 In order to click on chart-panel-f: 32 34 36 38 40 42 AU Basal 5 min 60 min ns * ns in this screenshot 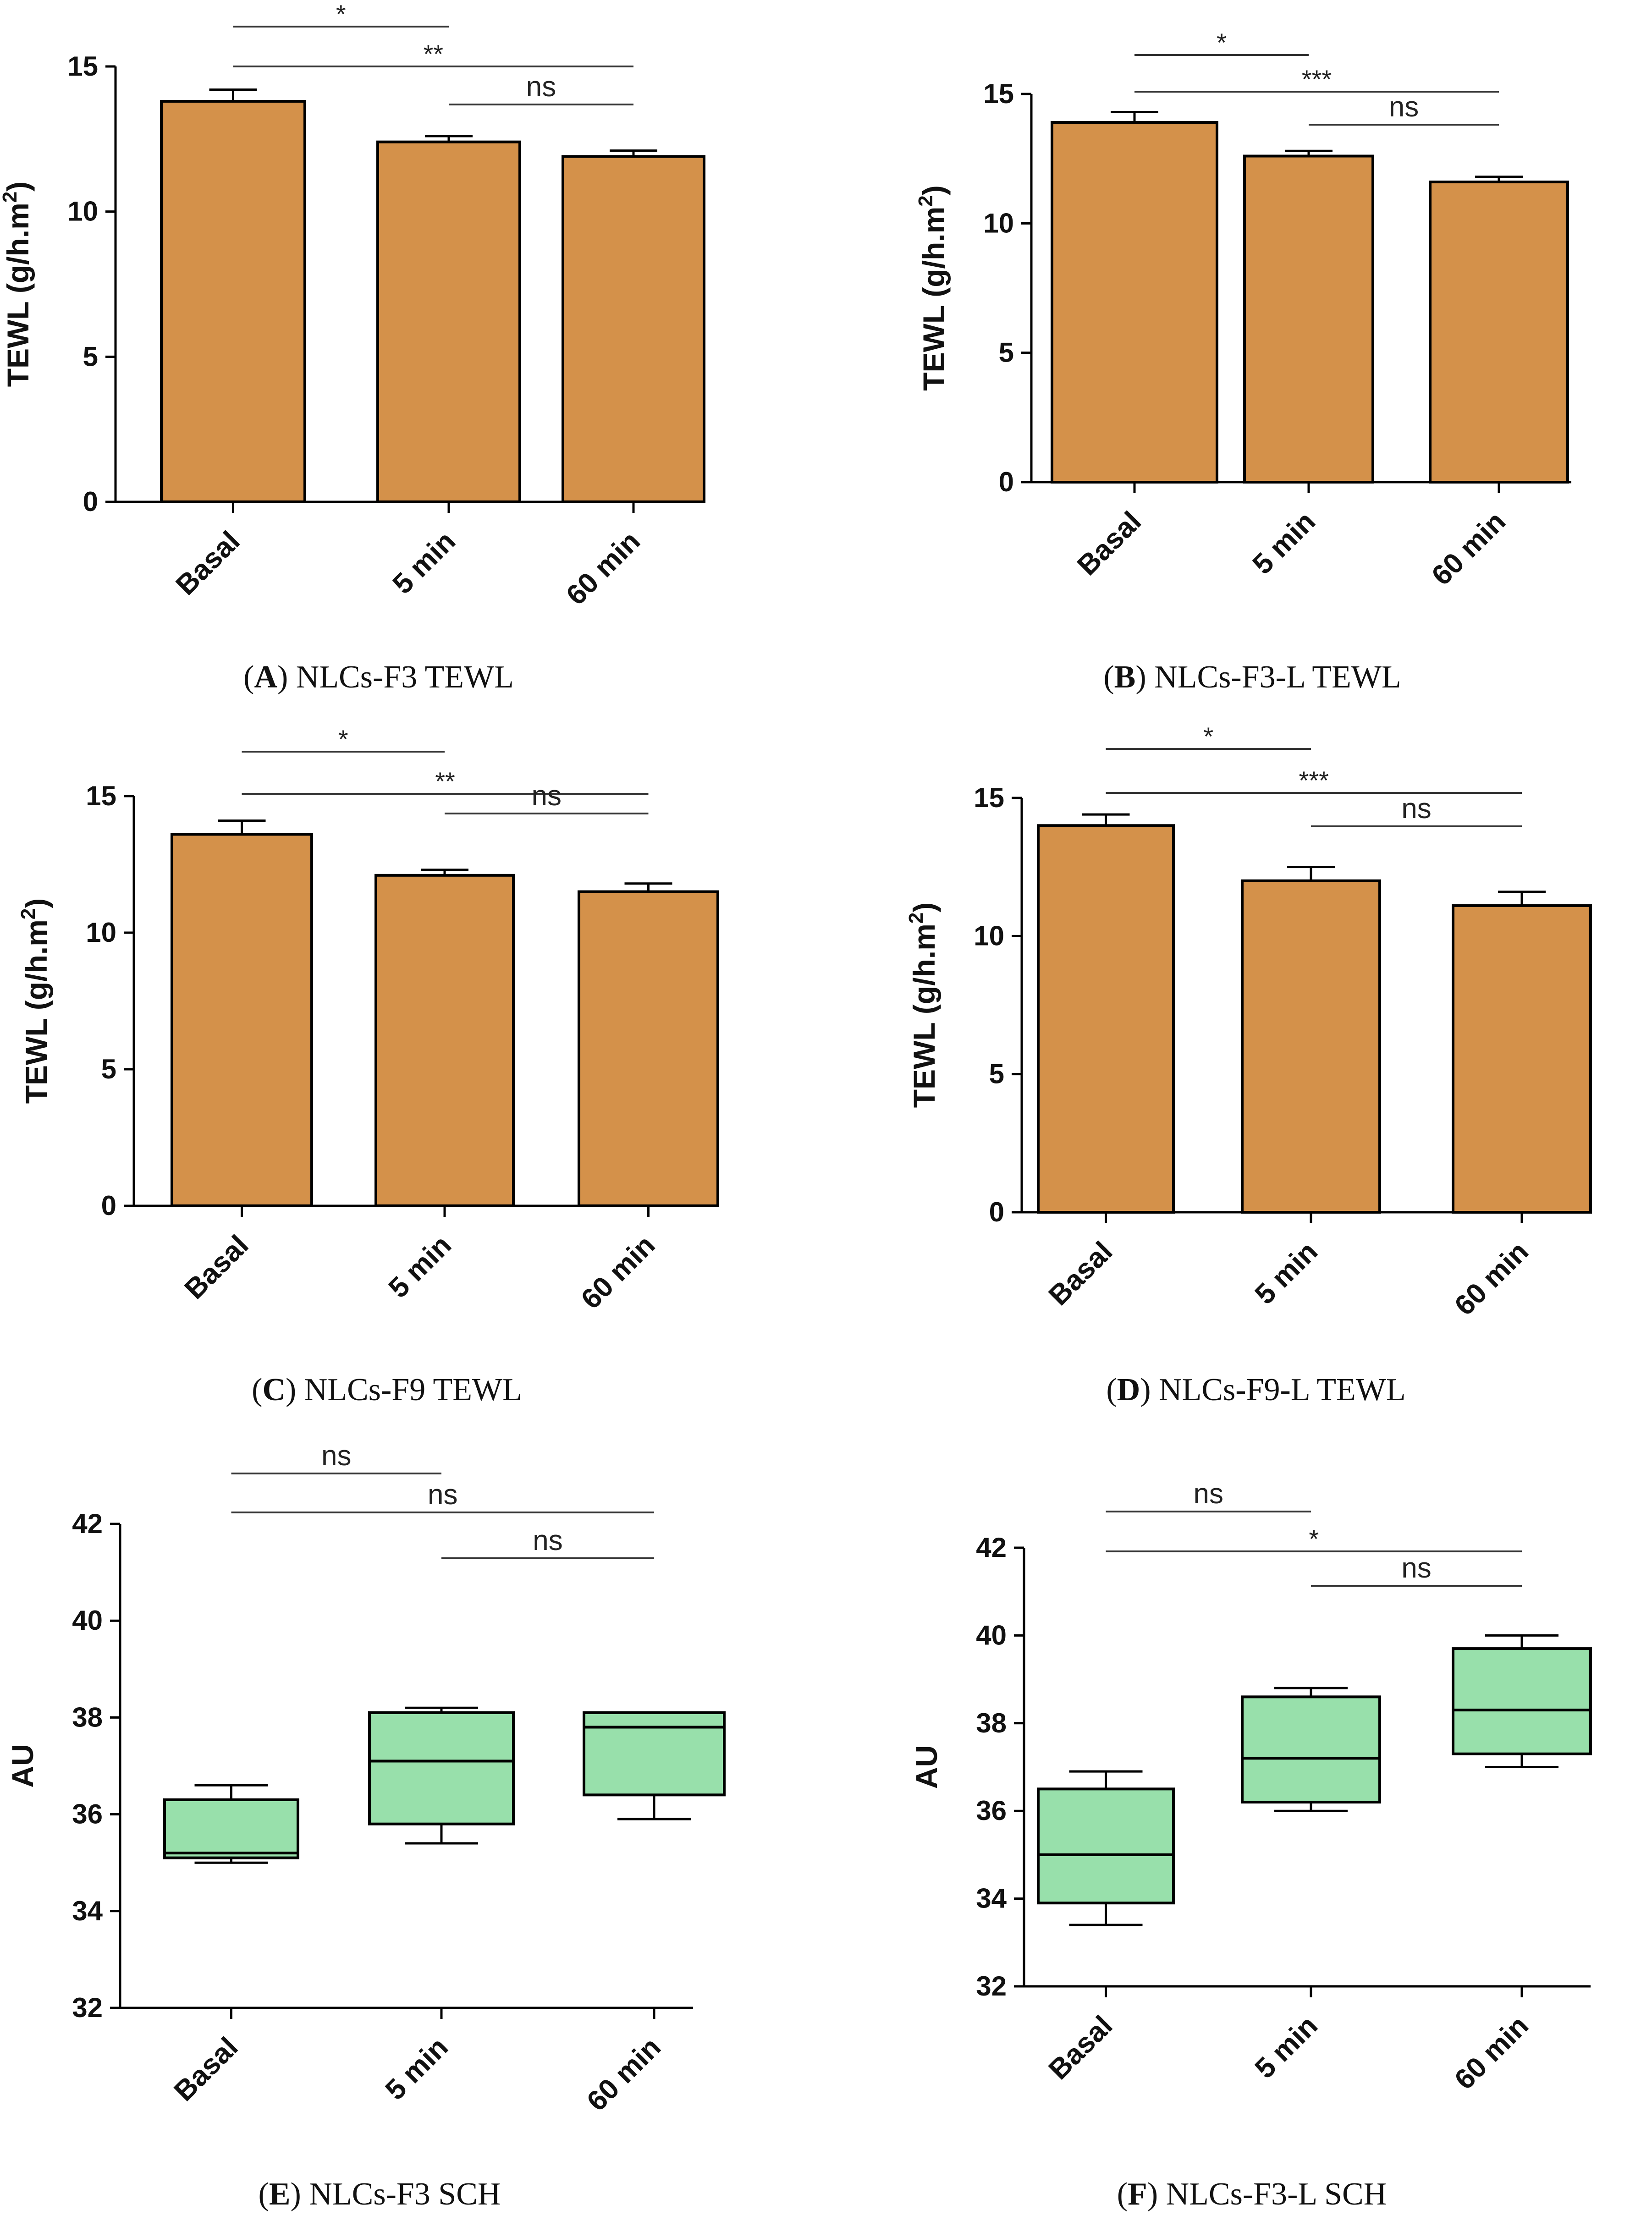, I will do `click(1250, 1787)`.